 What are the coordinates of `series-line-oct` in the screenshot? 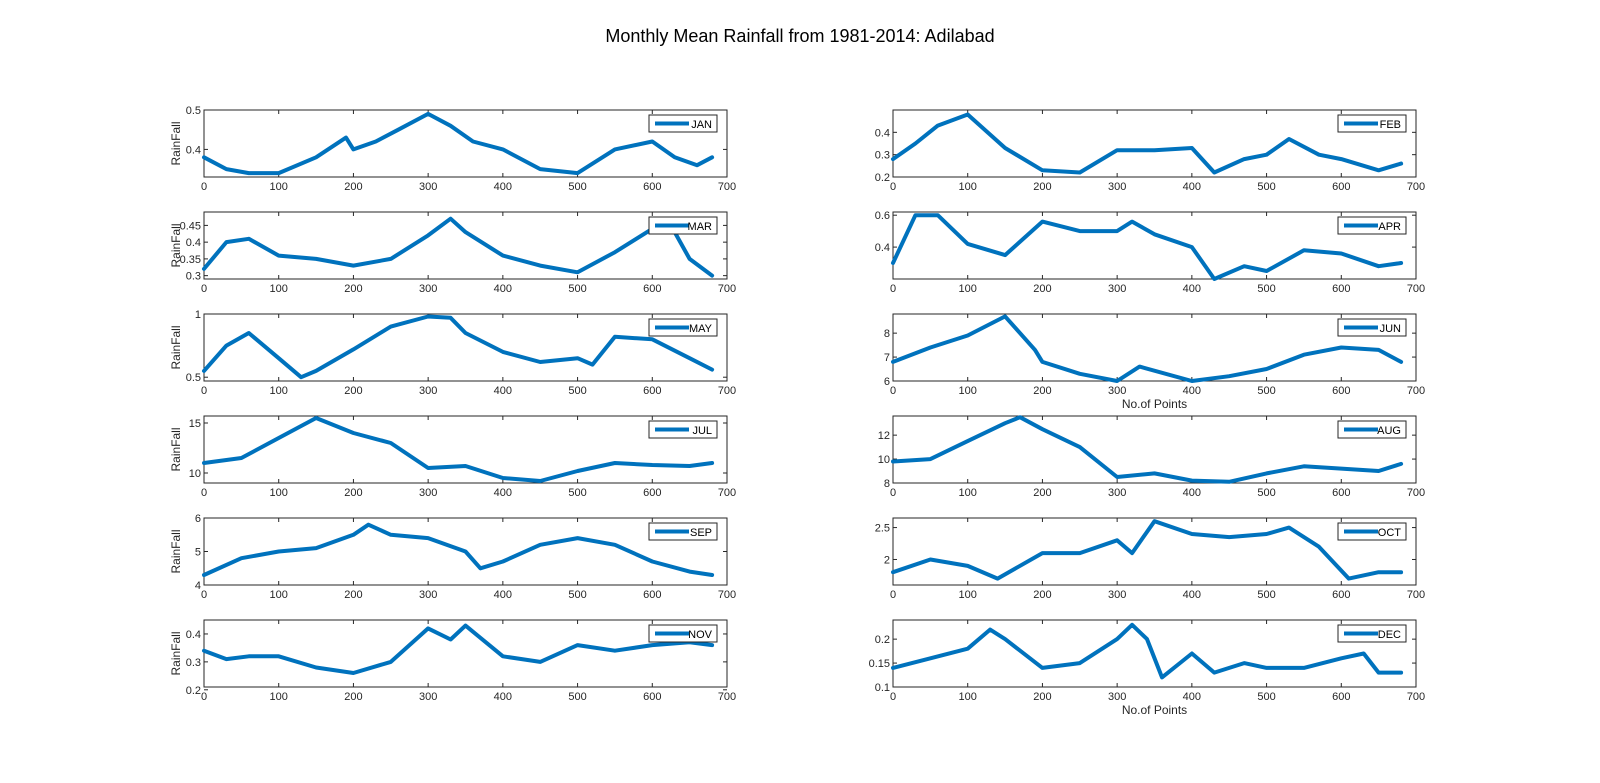 It's located at (1147, 550).